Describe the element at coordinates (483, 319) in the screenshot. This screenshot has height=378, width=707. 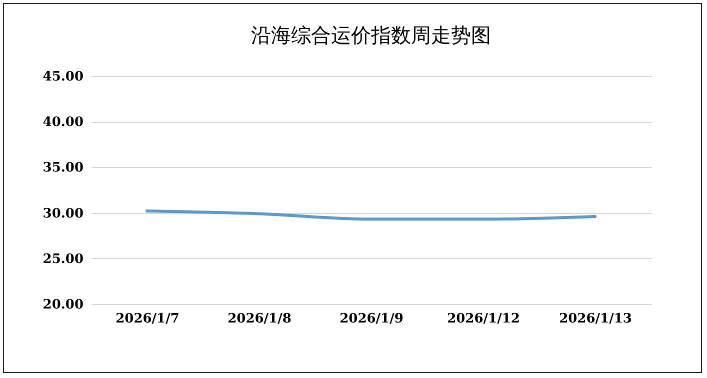
I see `x-tick-label: 2026/1/12` at that location.